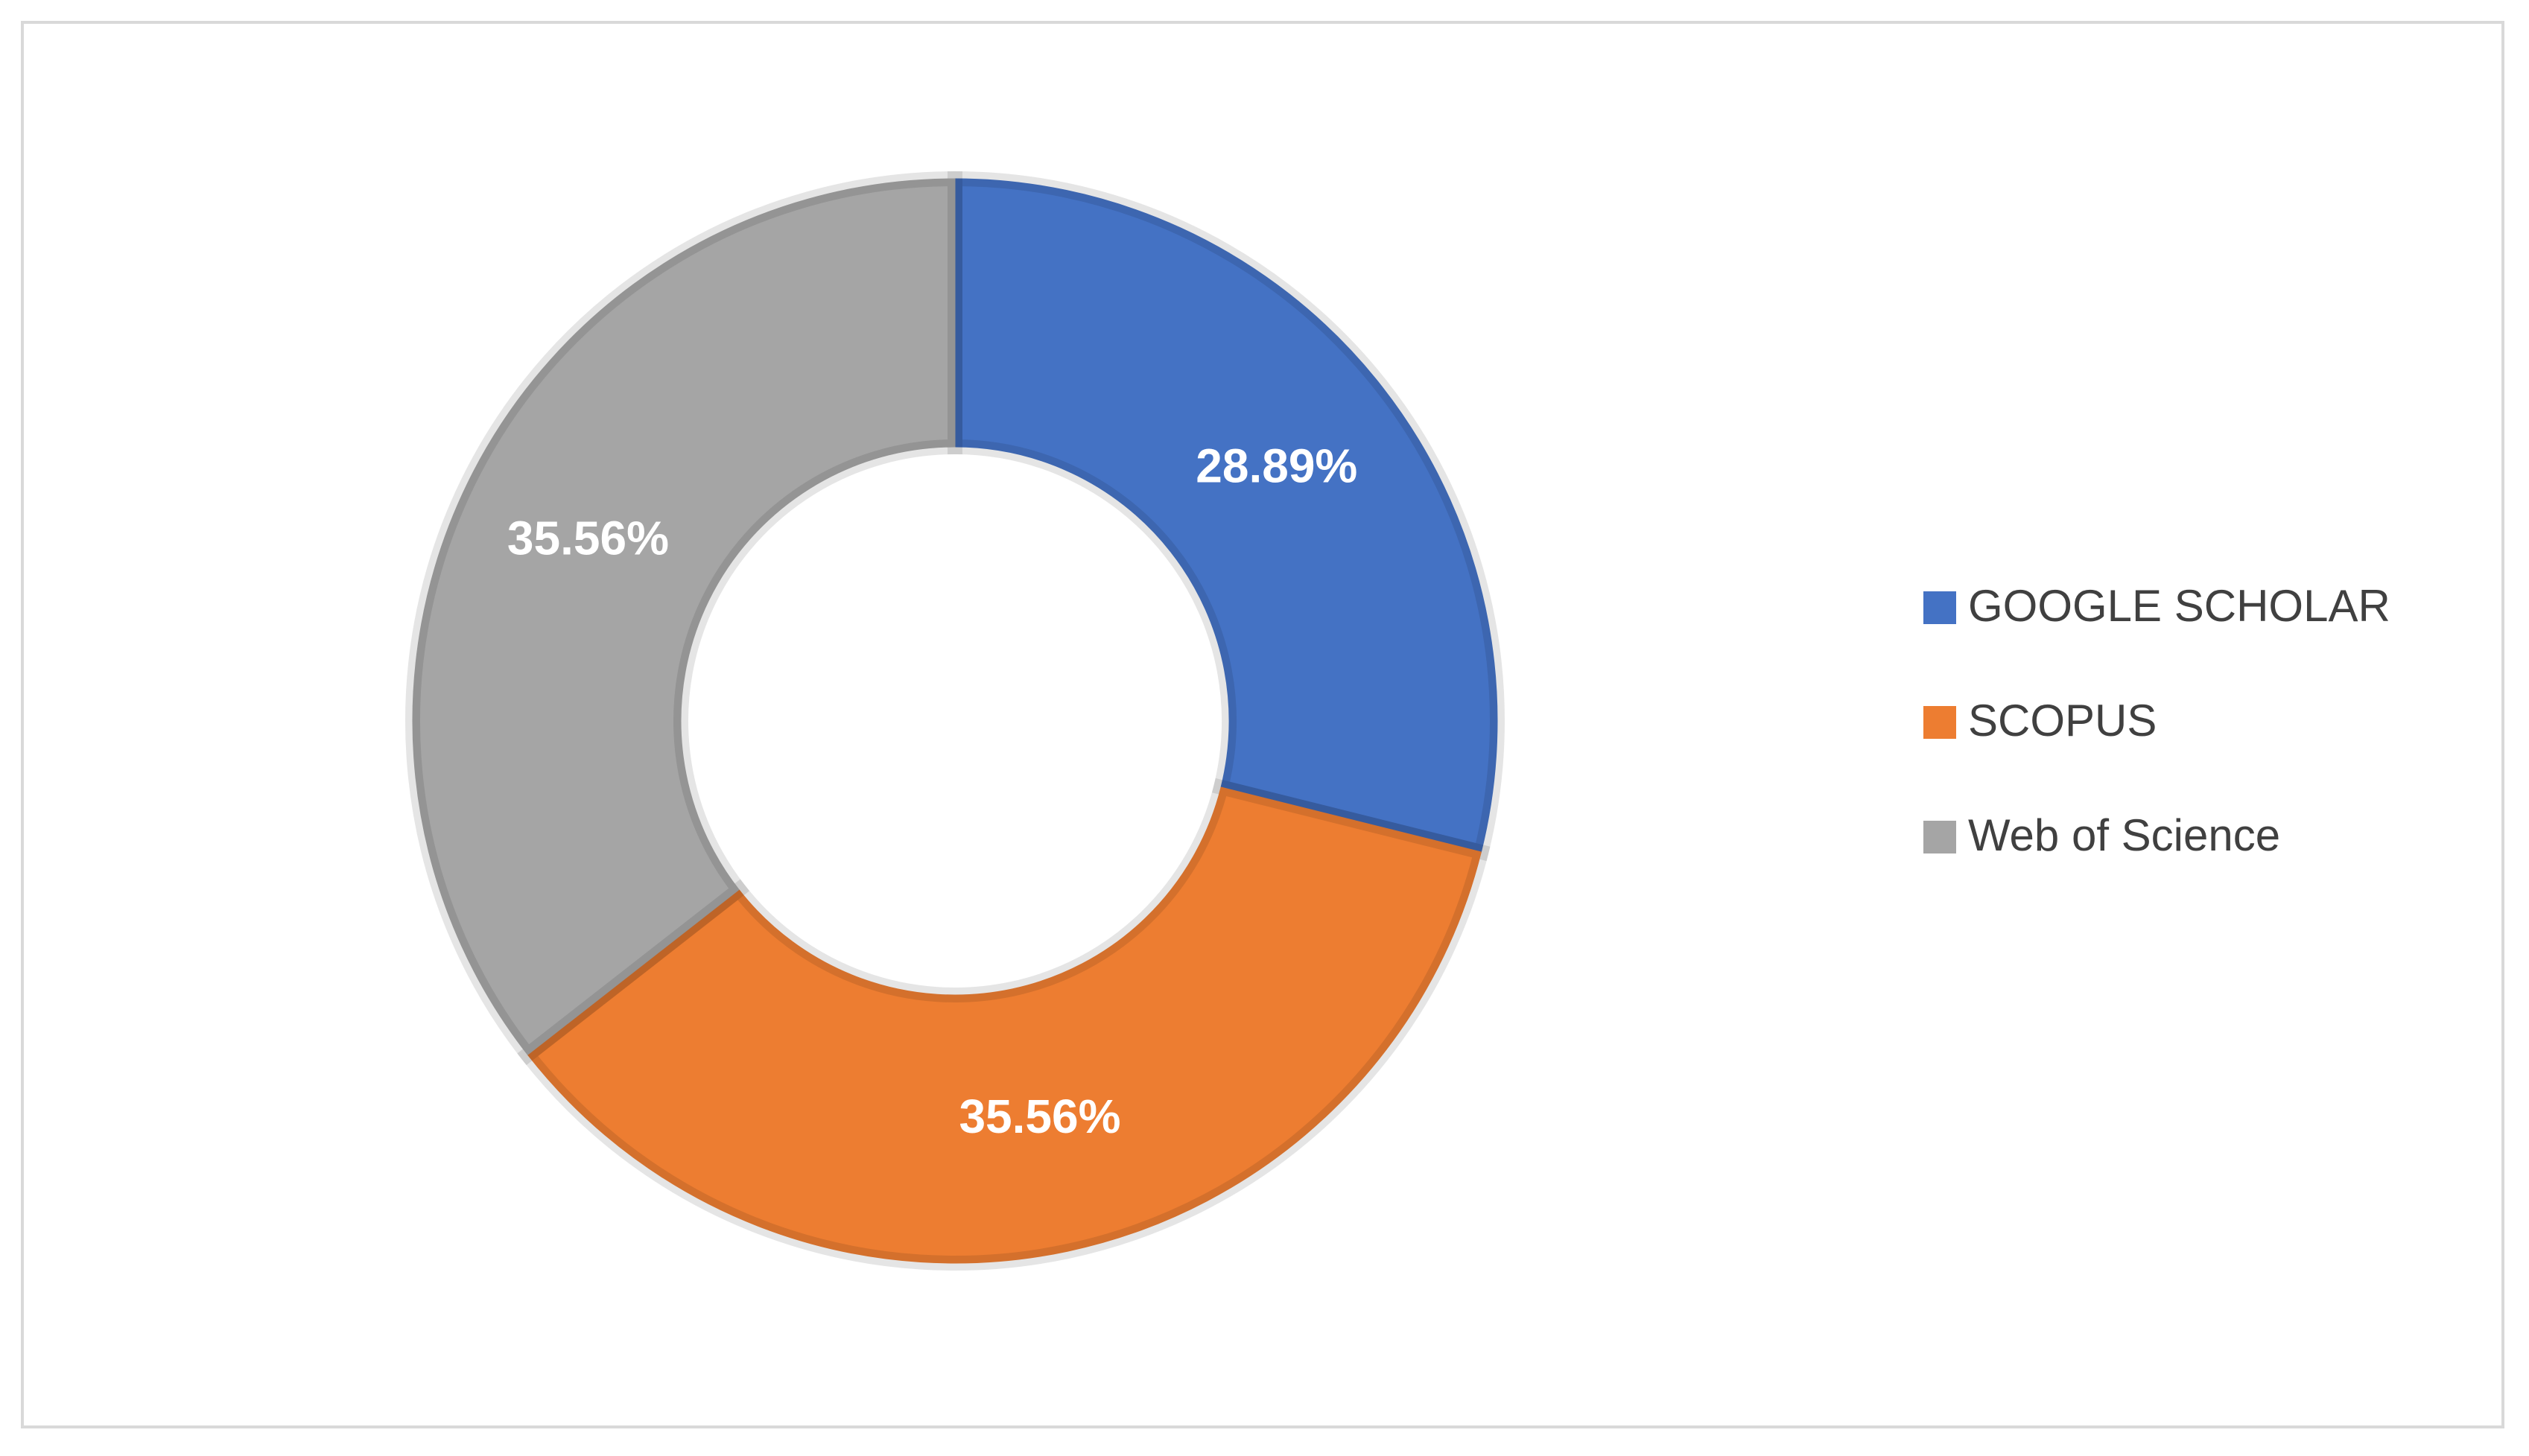 The height and width of the screenshot is (1456, 2529). I want to click on legend-label: Web of Science, so click(2124, 835).